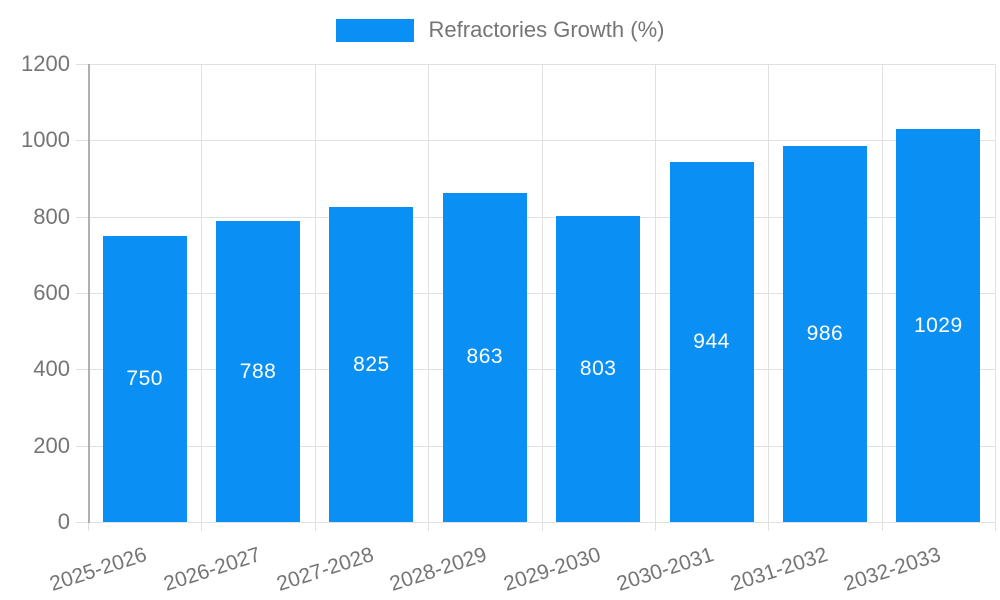  What do you see at coordinates (665, 569) in the screenshot?
I see `x-tick-label: 2030-2031` at bounding box center [665, 569].